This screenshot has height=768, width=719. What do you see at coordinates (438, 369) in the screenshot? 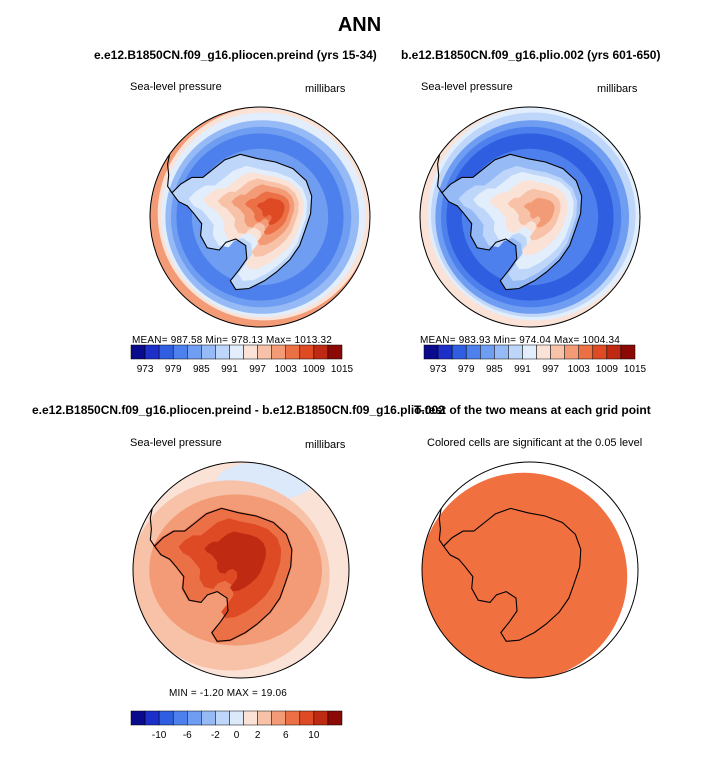
I see `colorbar-2-tick-label: 973` at bounding box center [438, 369].